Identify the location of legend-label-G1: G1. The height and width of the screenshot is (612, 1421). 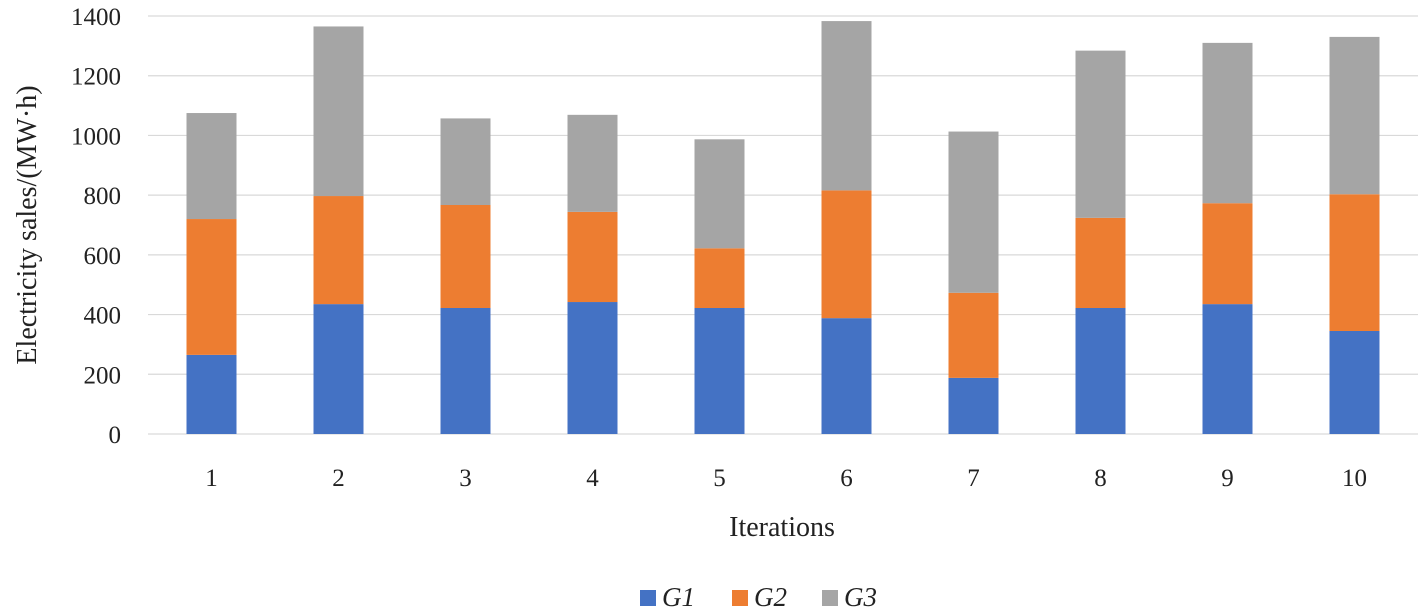
(678, 597).